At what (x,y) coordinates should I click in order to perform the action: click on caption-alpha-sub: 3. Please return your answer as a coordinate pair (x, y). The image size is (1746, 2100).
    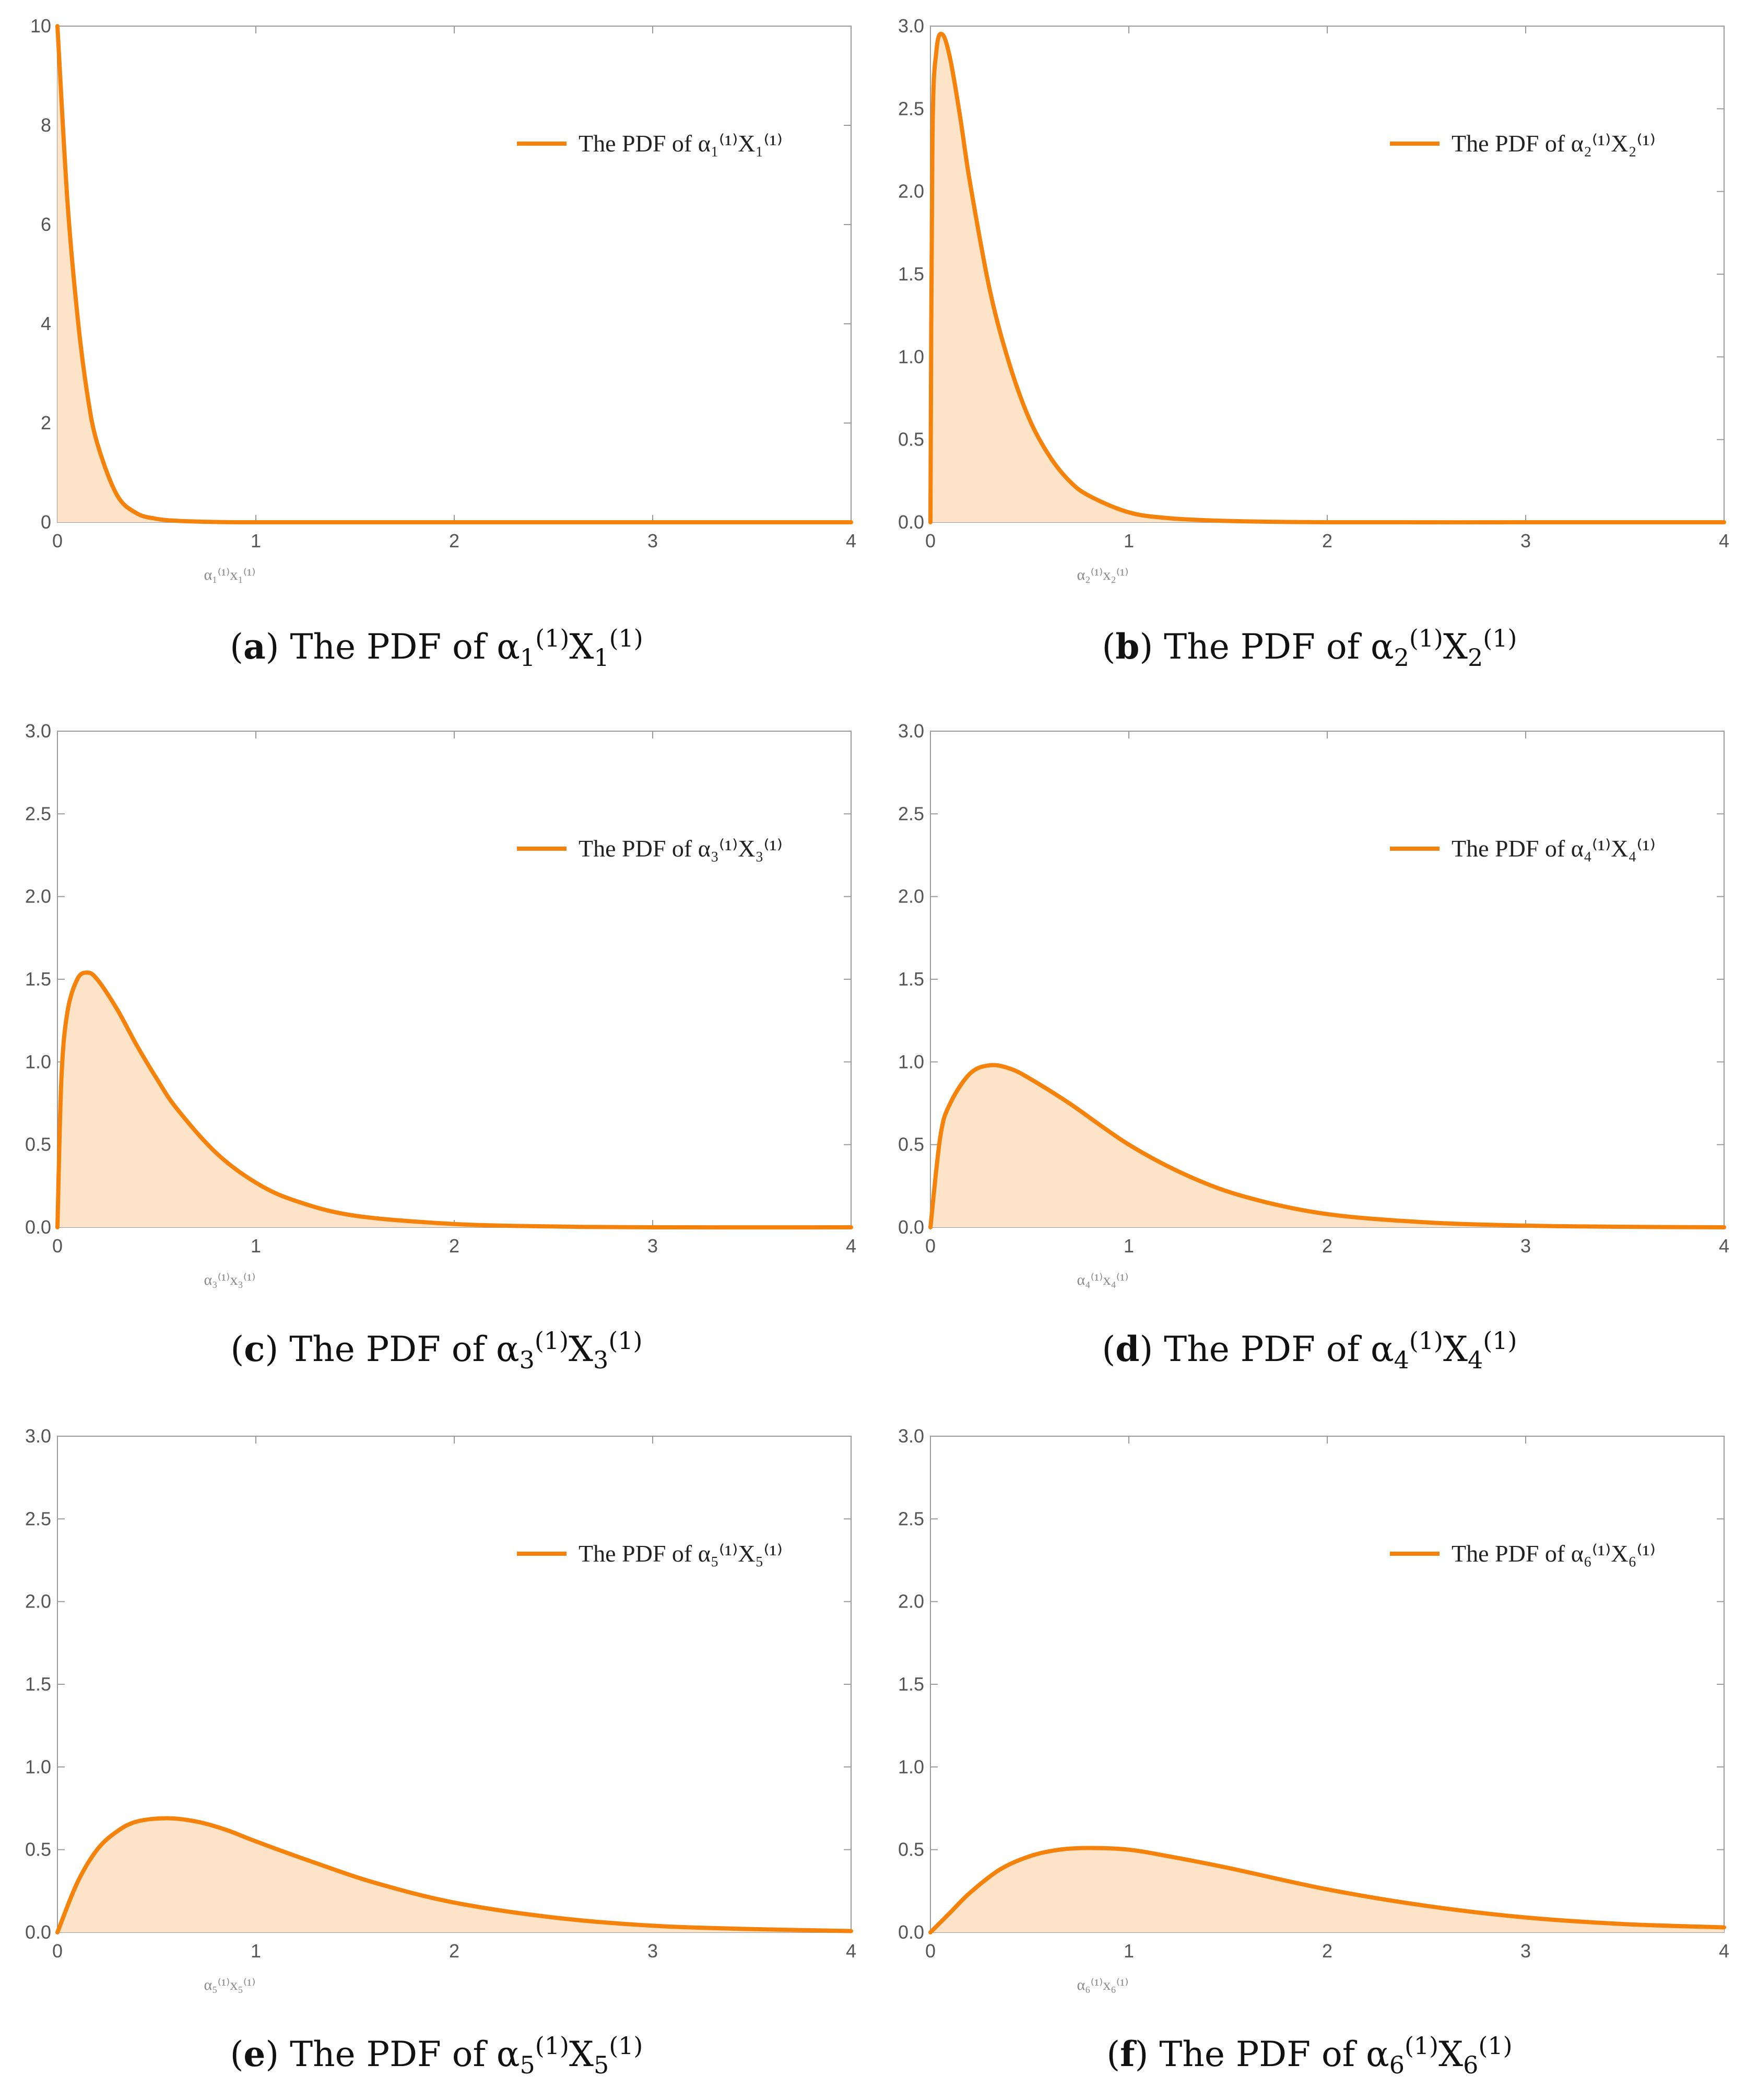
    Looking at the image, I should click on (527, 1360).